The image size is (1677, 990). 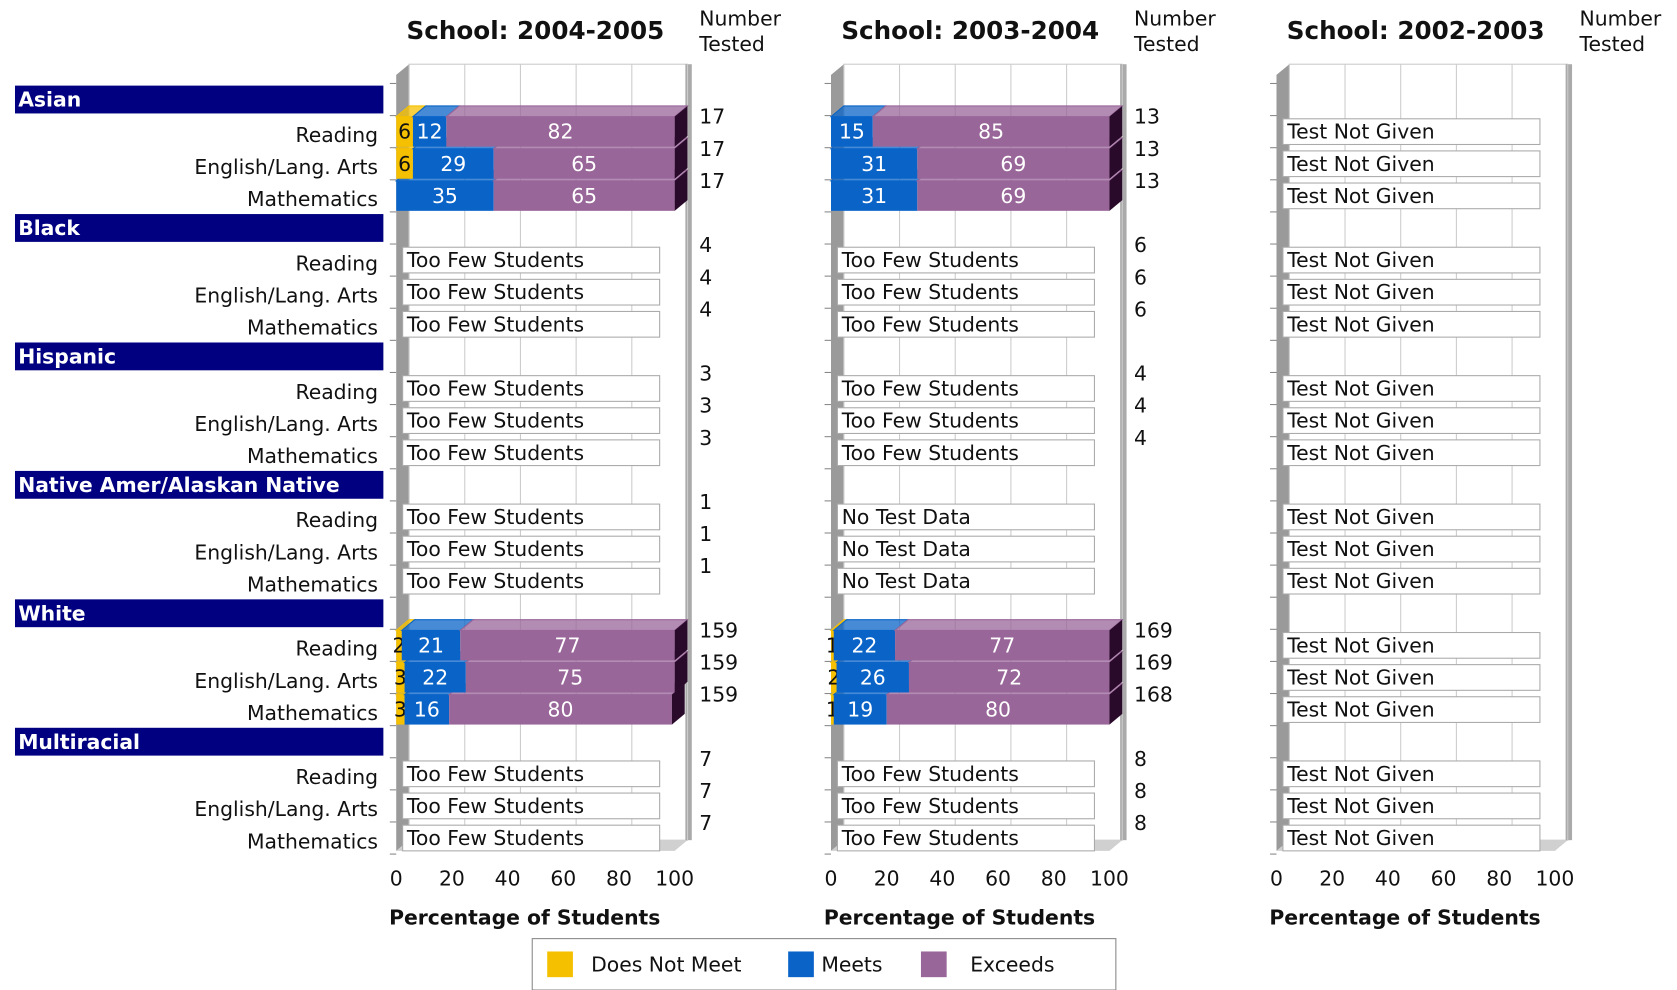 What do you see at coordinates (1612, 44) in the screenshot?
I see `number-header: Tested` at bounding box center [1612, 44].